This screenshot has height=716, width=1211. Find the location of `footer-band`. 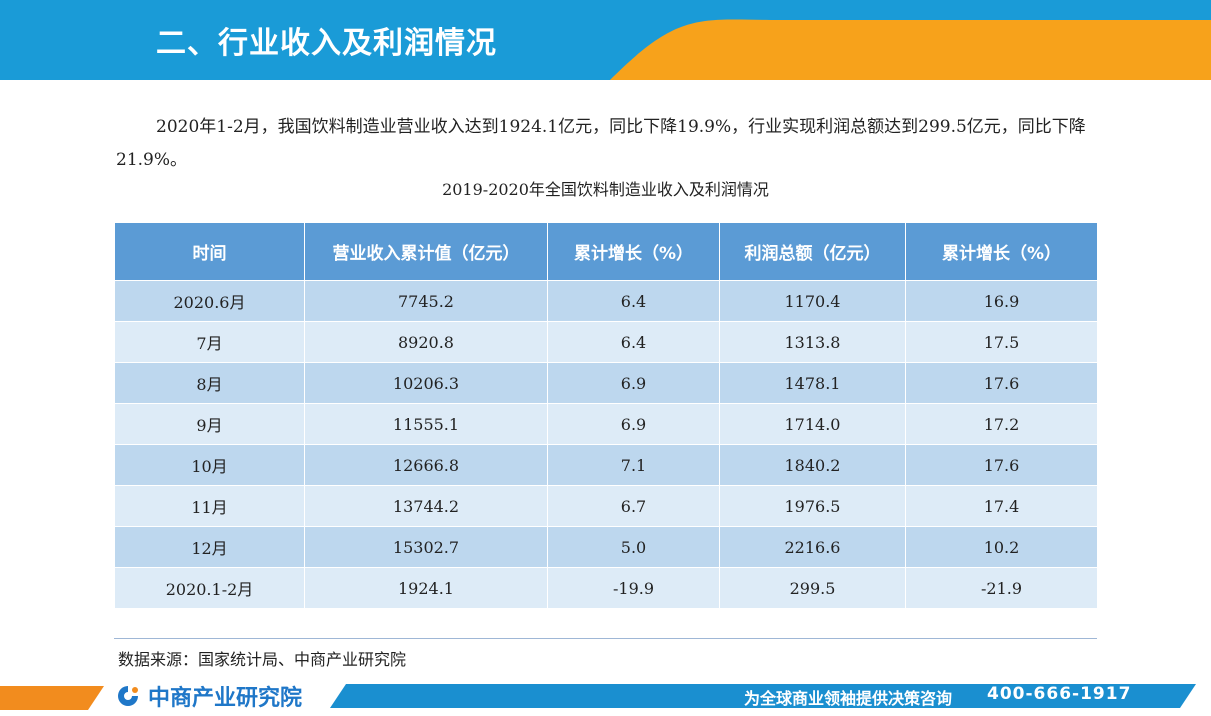

footer-band is located at coordinates (605, 698).